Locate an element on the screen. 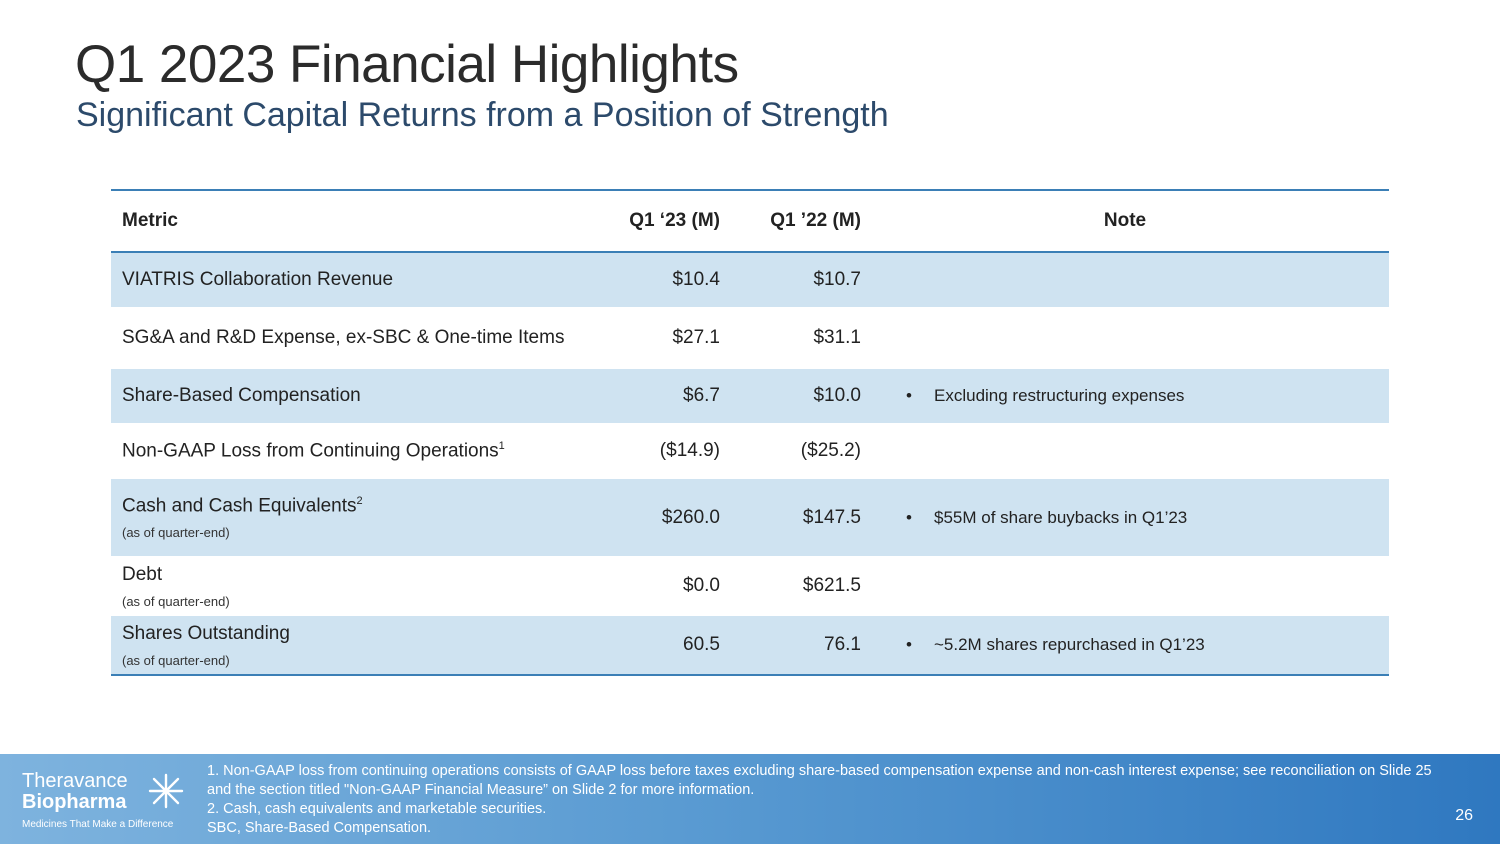 This screenshot has width=1500, height=844. note-text: ~5.2M shares repurchased in Q1’23 is located at coordinates (1069, 644).